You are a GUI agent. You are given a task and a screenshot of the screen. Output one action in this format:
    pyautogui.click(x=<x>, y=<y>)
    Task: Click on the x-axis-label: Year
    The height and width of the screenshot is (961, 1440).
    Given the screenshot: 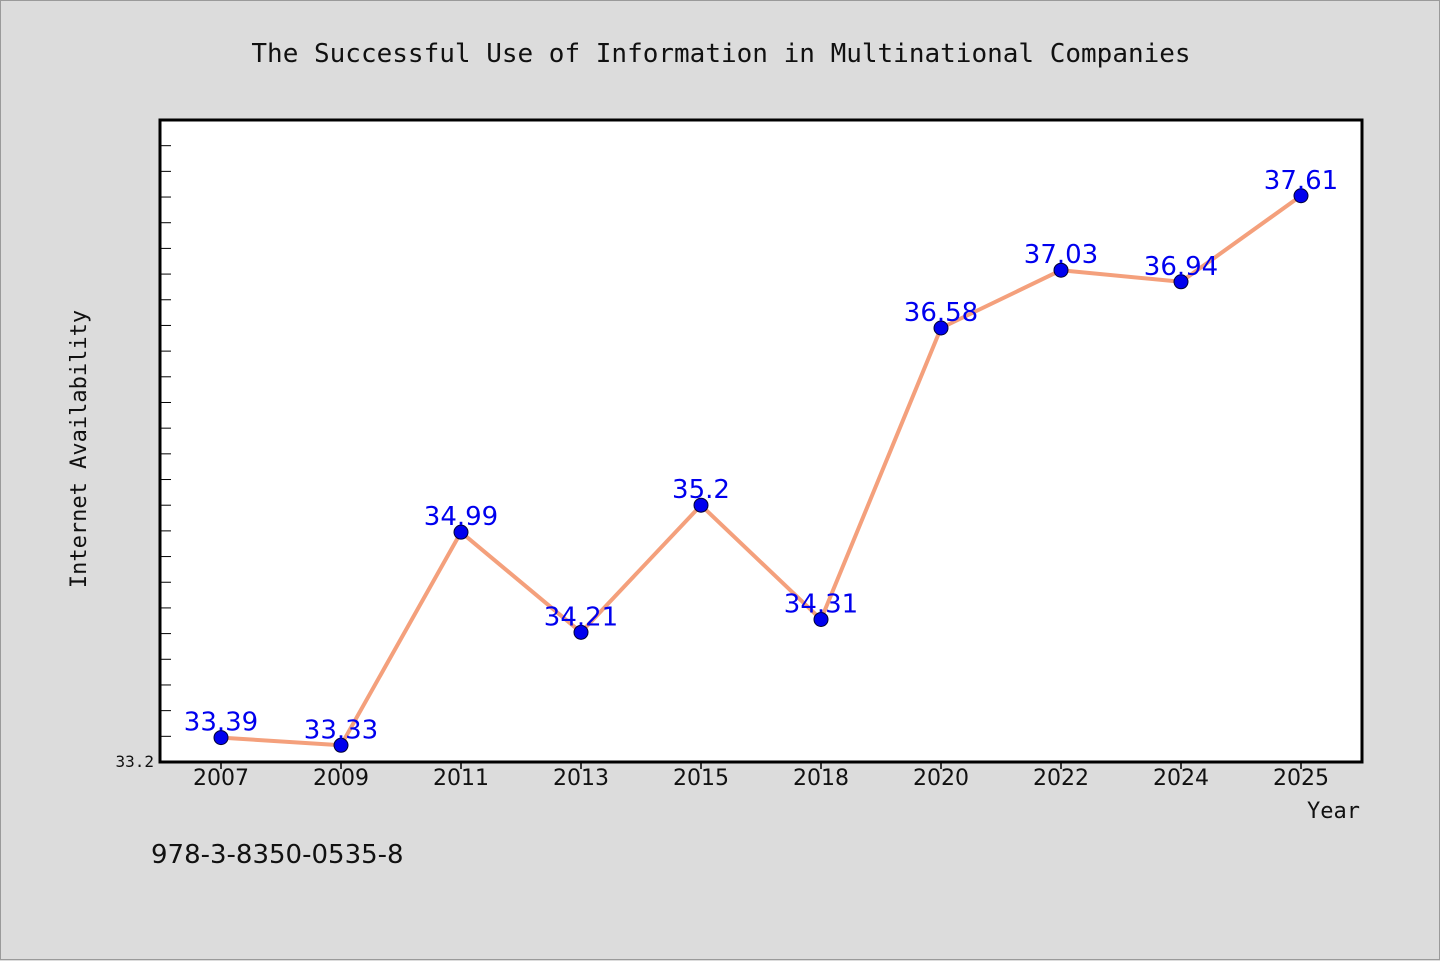 What is the action you would take?
    pyautogui.click(x=1333, y=811)
    